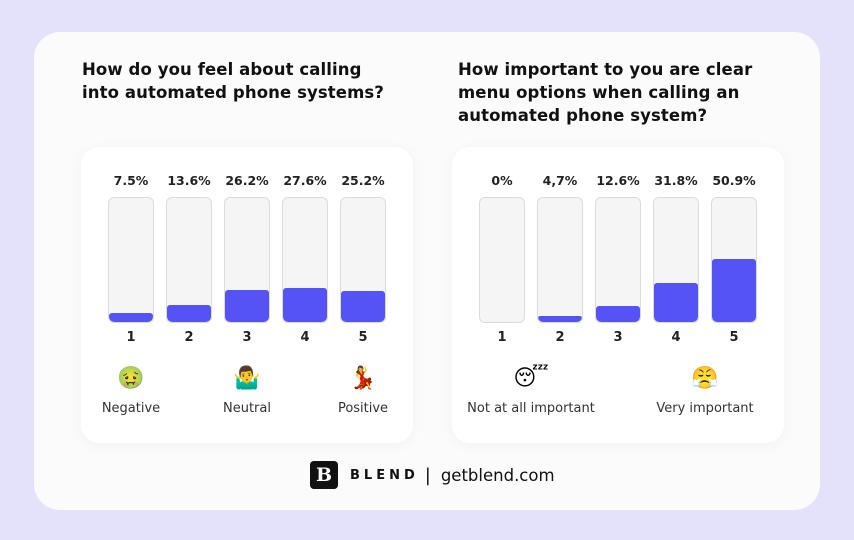 The width and height of the screenshot is (854, 540). Describe the element at coordinates (560, 180) in the screenshot. I see `data-label-2: 4,7%` at that location.